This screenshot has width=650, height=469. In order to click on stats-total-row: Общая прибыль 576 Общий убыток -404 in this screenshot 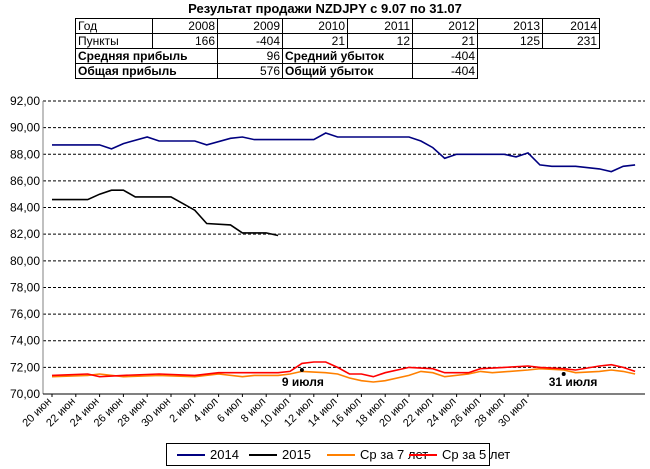, I will do `click(337, 71)`.